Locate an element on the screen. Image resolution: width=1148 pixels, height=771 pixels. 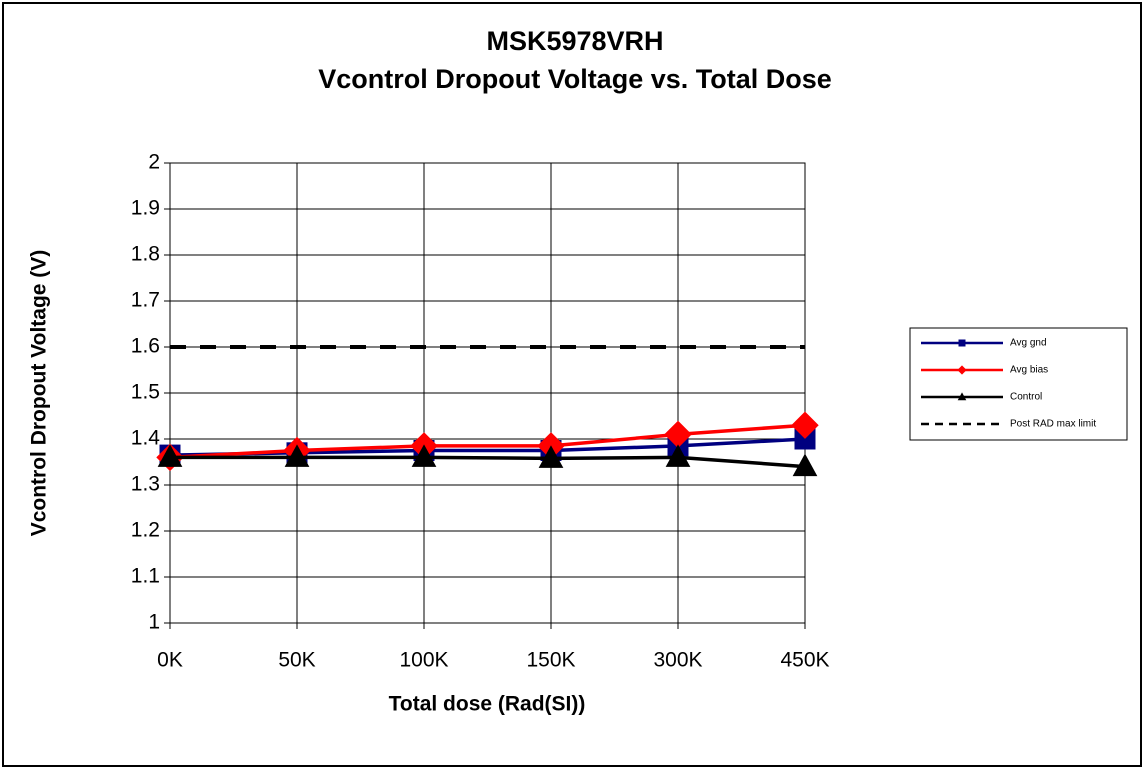
legend-label: Avg bias is located at coordinates (1029, 370).